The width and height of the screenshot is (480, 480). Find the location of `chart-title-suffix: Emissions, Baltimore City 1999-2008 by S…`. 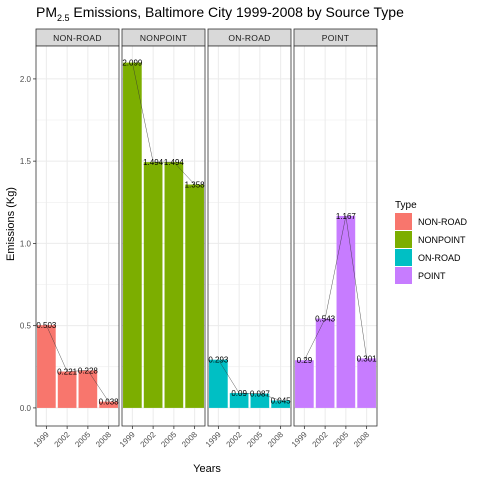

chart-title-suffix: Emissions, Baltimore City 1999-2008 by S… is located at coordinates (237, 12).